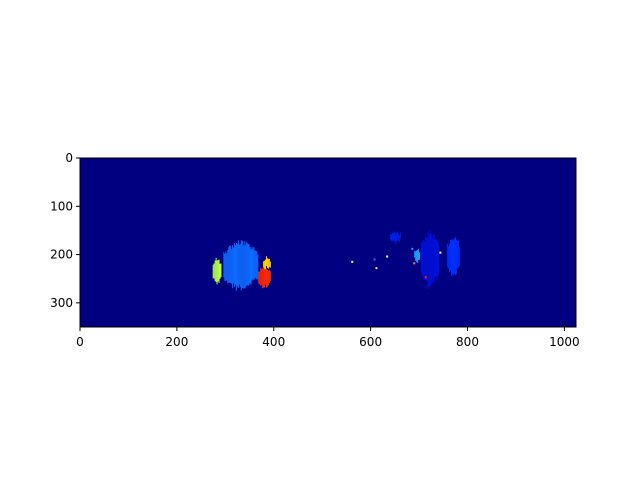 Image resolution: width=640 pixels, height=480 pixels. I want to click on y-tick-label: 300, so click(61, 303).